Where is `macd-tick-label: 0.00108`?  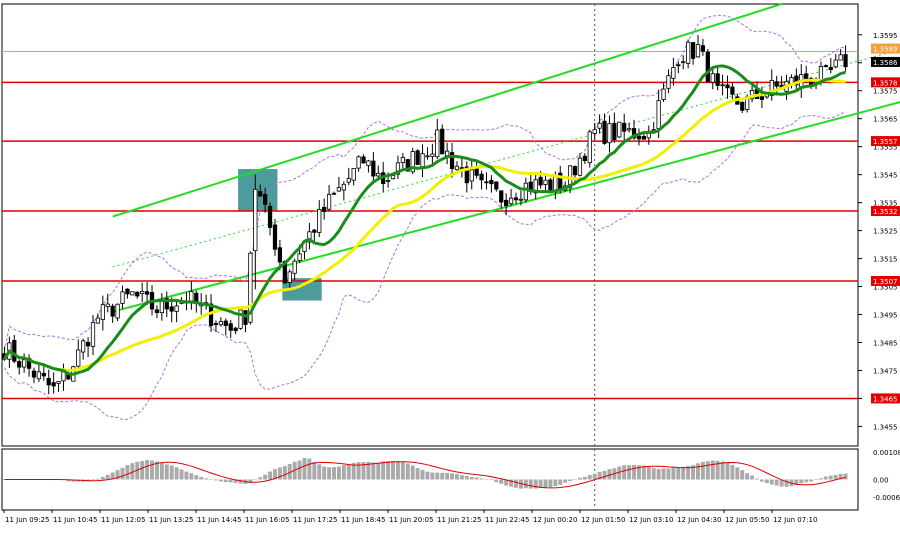
macd-tick-label: 0.00108 is located at coordinates (886, 453).